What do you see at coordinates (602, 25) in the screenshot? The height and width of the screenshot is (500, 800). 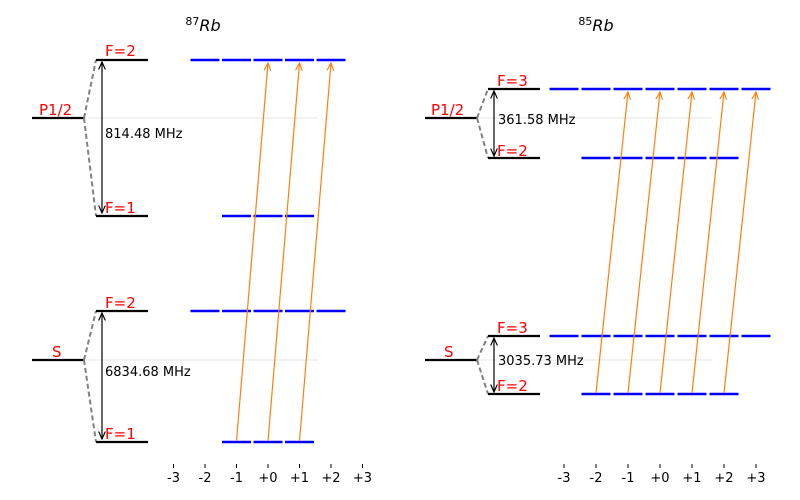 I see `rb85-title-element: Rb` at bounding box center [602, 25].